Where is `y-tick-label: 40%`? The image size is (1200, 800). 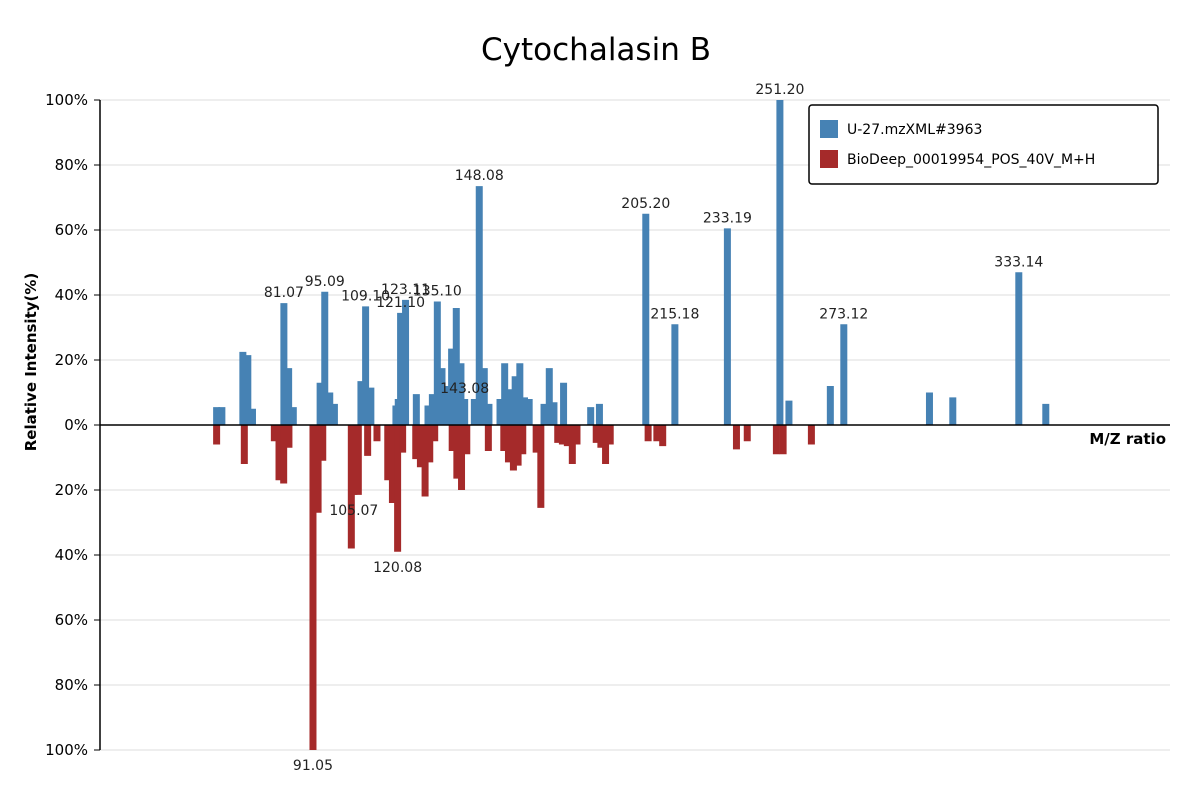
y-tick-label: 40% is located at coordinates (71, 295).